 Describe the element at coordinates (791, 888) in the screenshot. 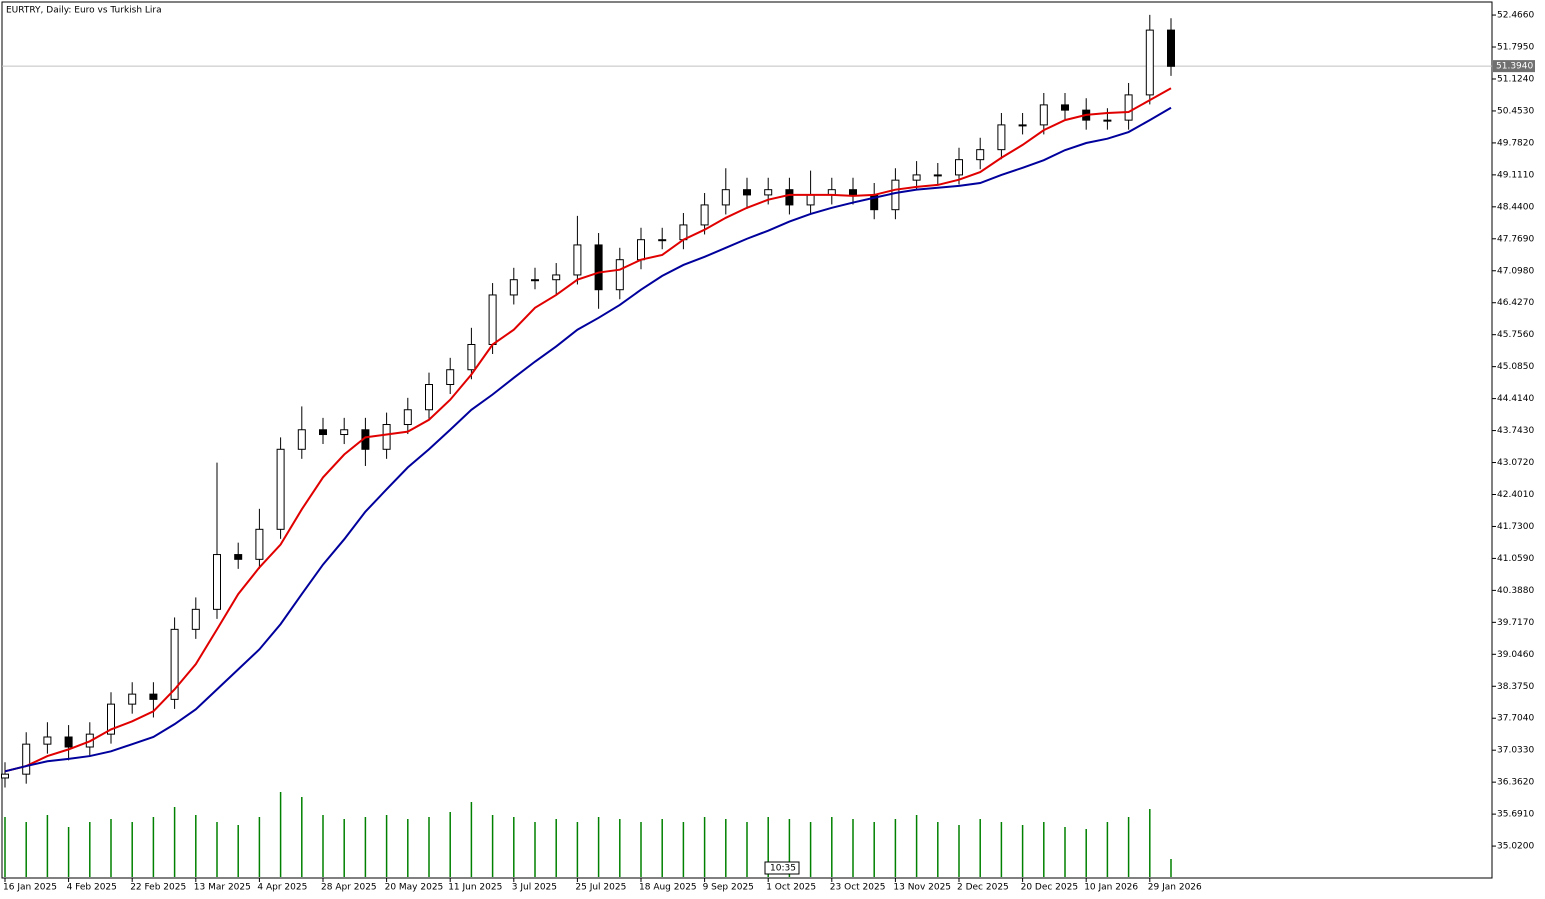

I see `x-tick-label: 1 Oct 2025` at that location.